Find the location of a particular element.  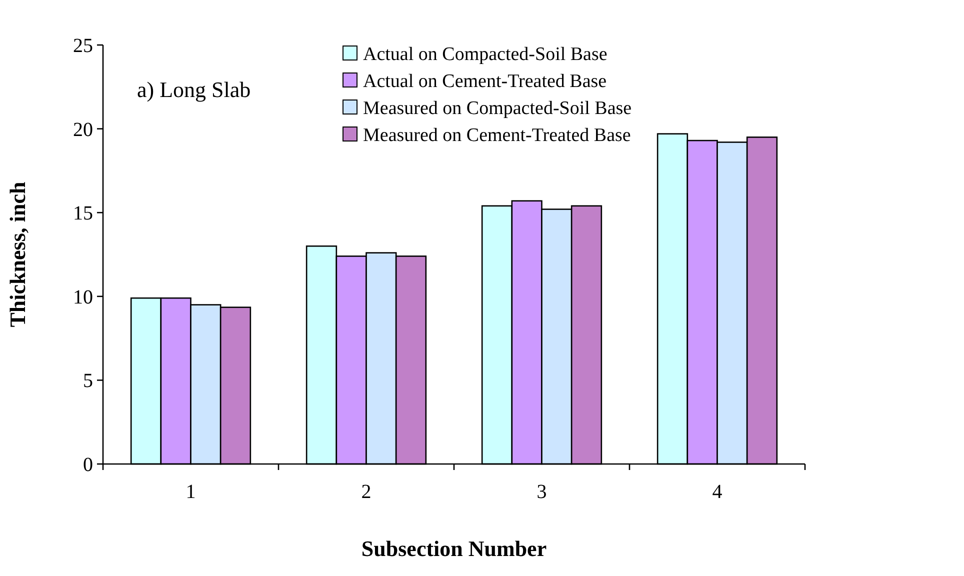

legend-label: Actual on Compacted-Soil Base is located at coordinates (485, 54).